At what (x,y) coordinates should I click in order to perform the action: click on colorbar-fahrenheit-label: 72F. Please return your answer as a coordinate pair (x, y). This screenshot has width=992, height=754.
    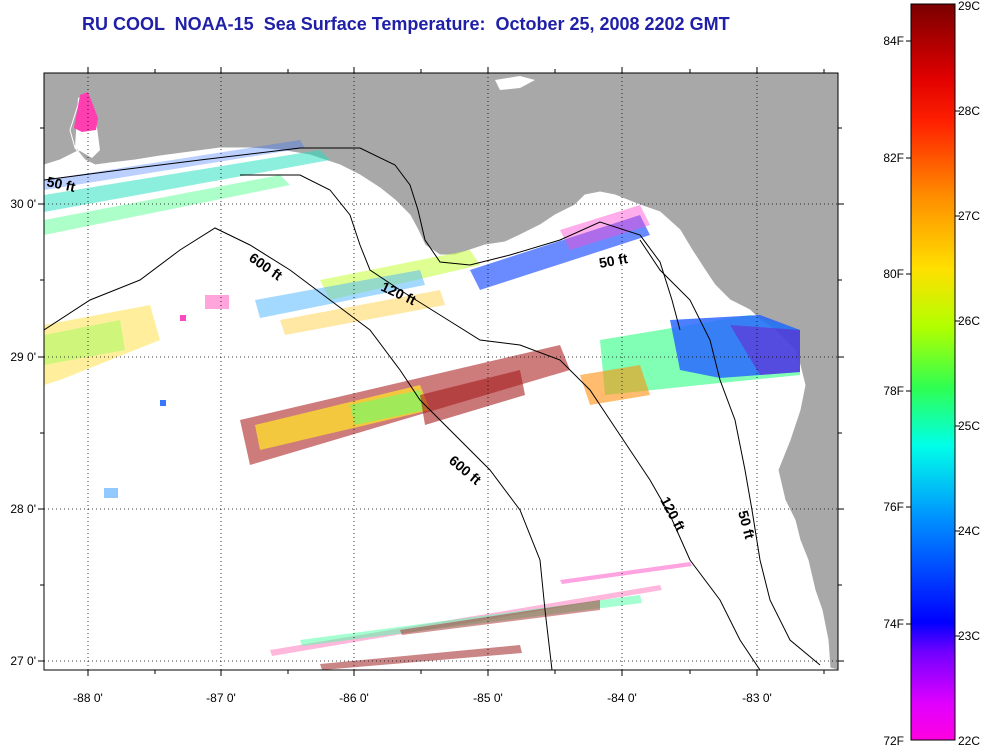
    Looking at the image, I should click on (893, 741).